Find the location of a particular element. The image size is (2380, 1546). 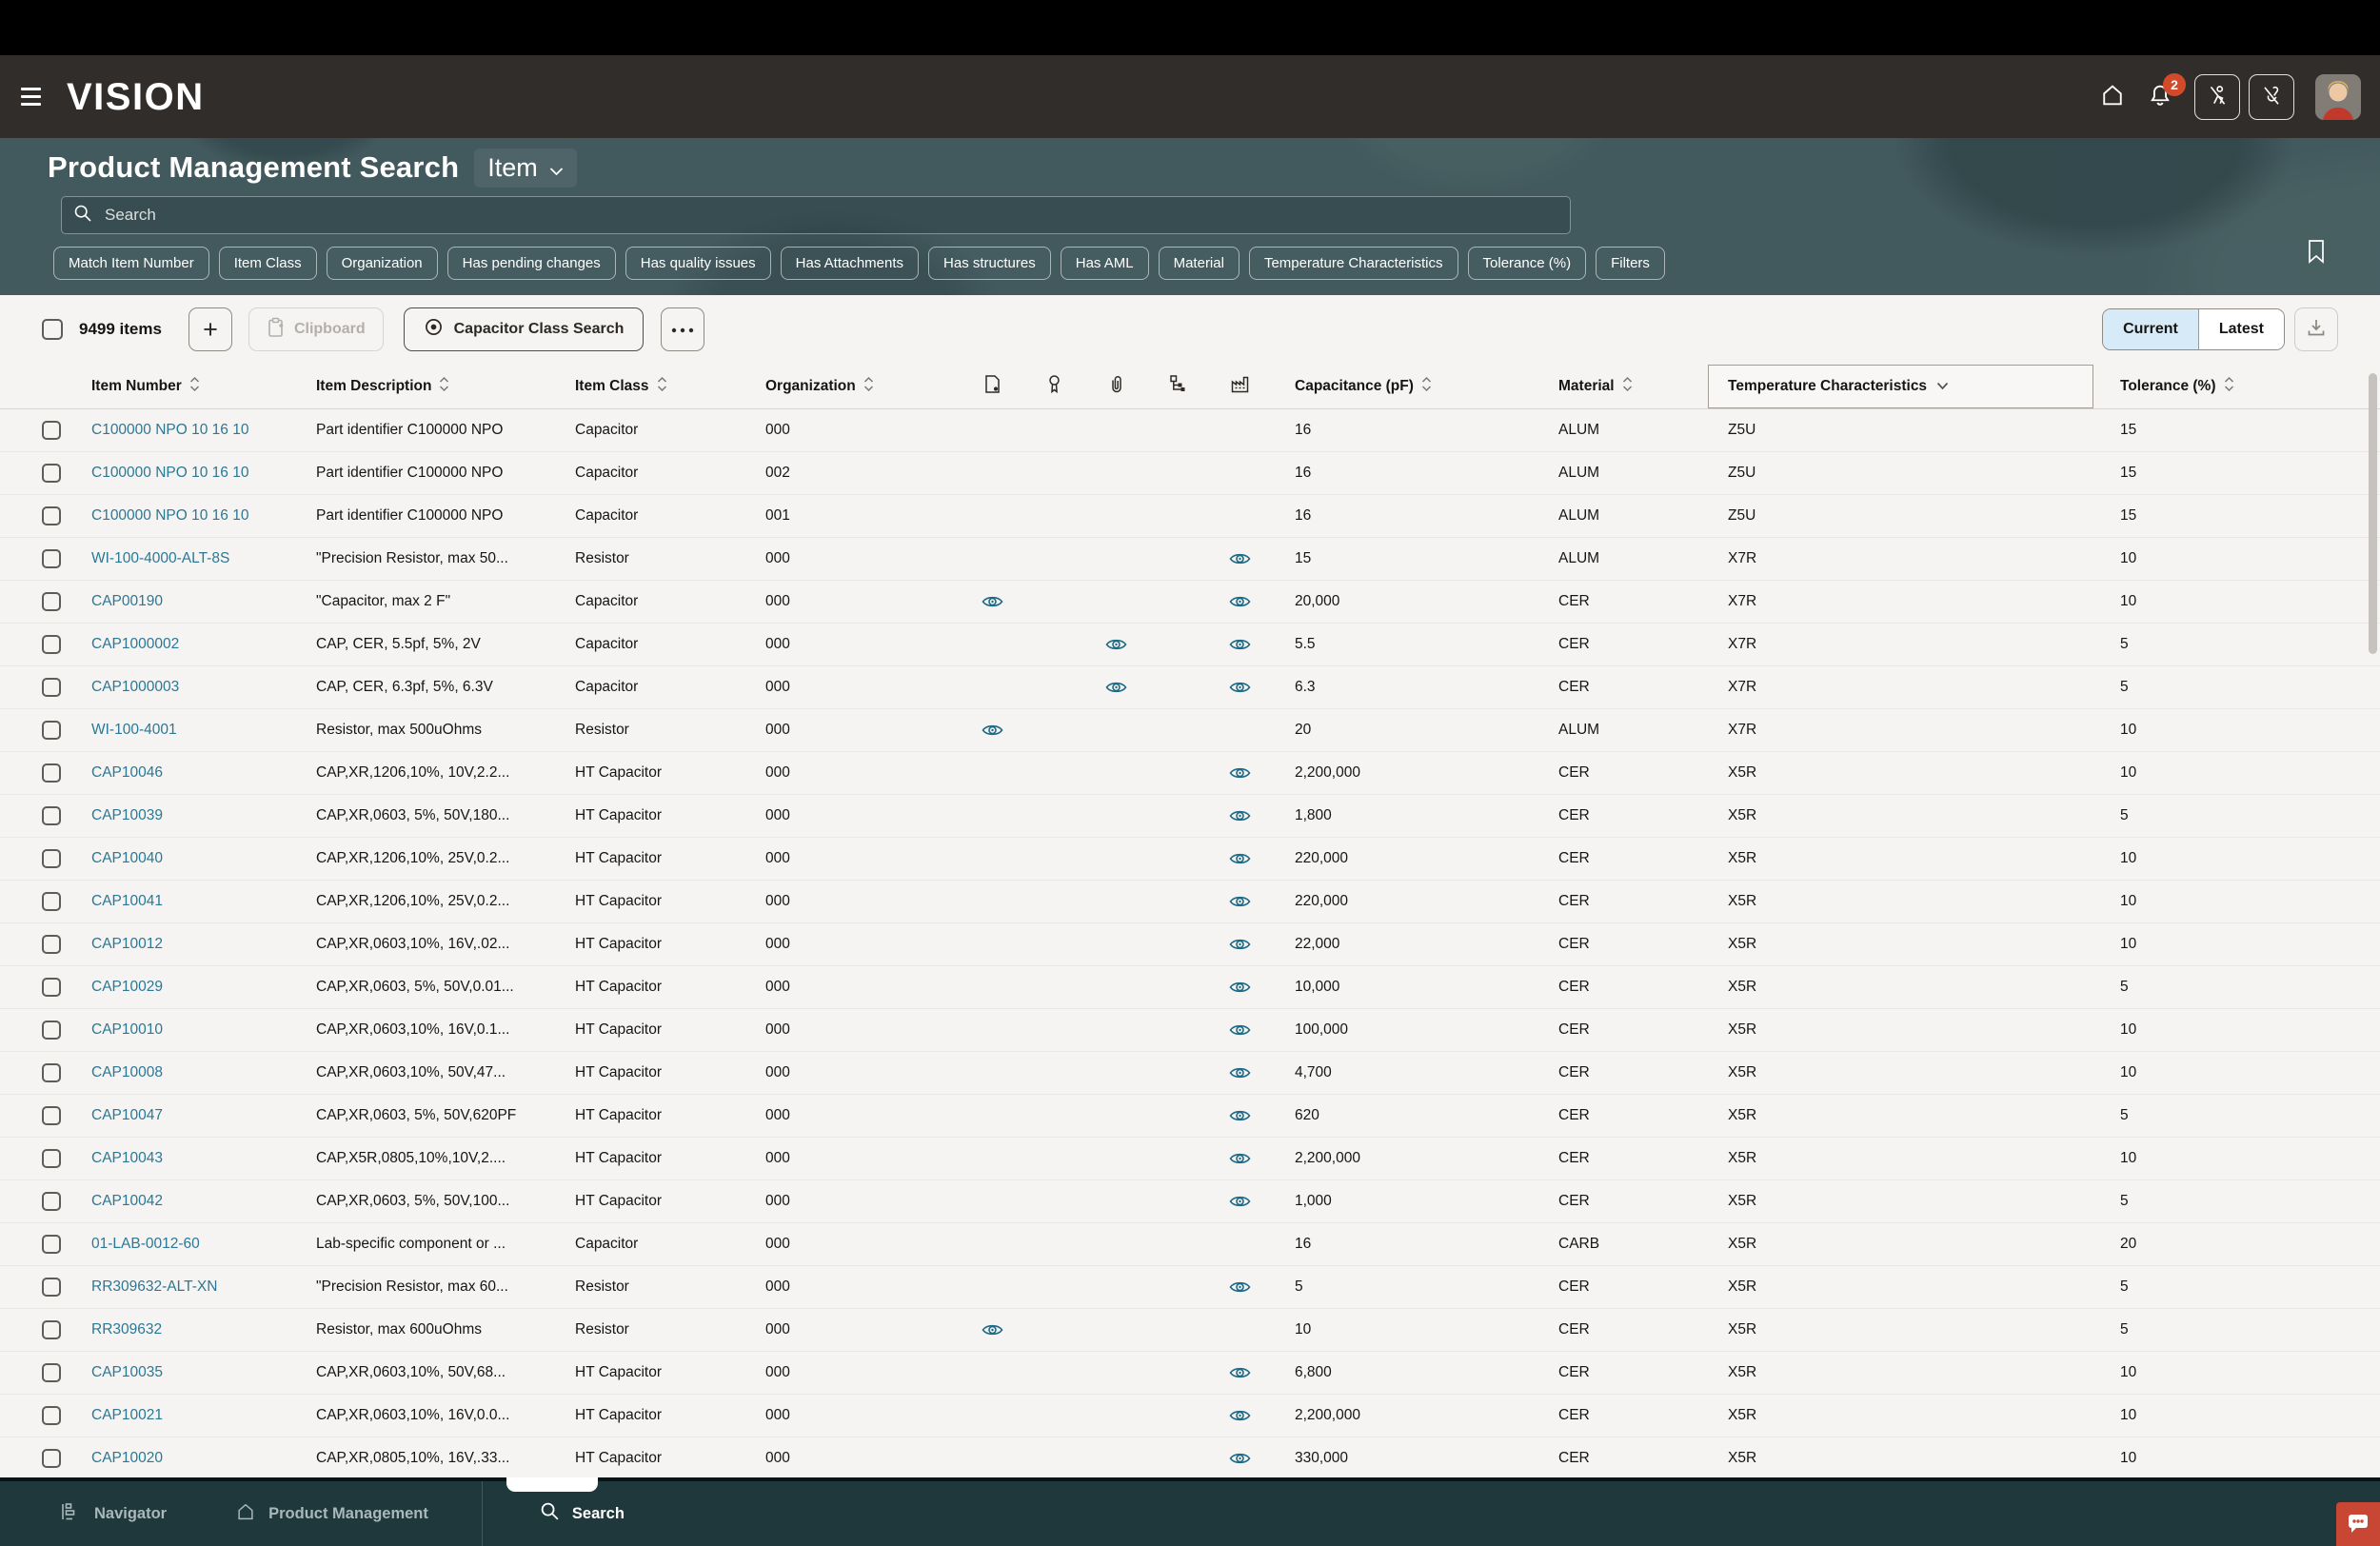

column-header-attachments is located at coordinates (1116, 386).